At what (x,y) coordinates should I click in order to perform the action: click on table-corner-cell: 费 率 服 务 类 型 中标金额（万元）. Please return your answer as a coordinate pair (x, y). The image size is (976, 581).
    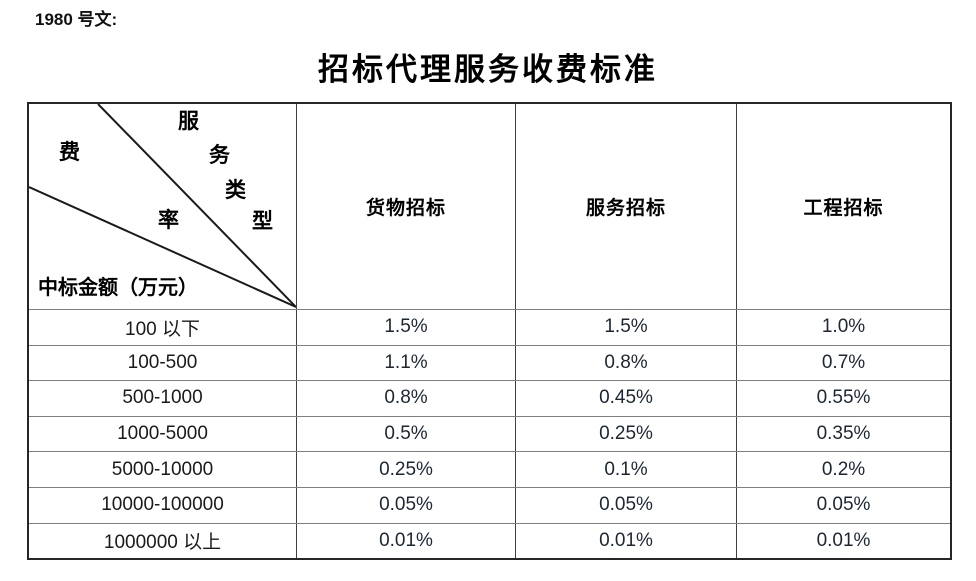
    Looking at the image, I should click on (162, 206).